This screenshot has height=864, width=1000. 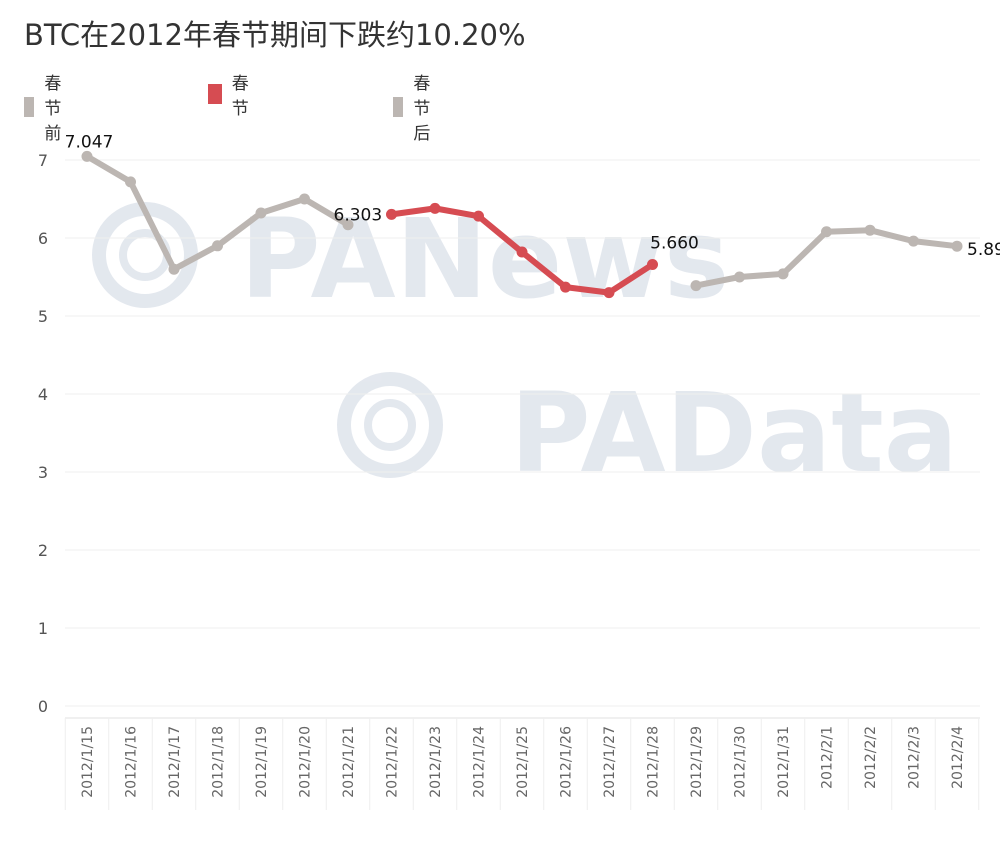 I want to click on data-label: 6.303, so click(x=358, y=215).